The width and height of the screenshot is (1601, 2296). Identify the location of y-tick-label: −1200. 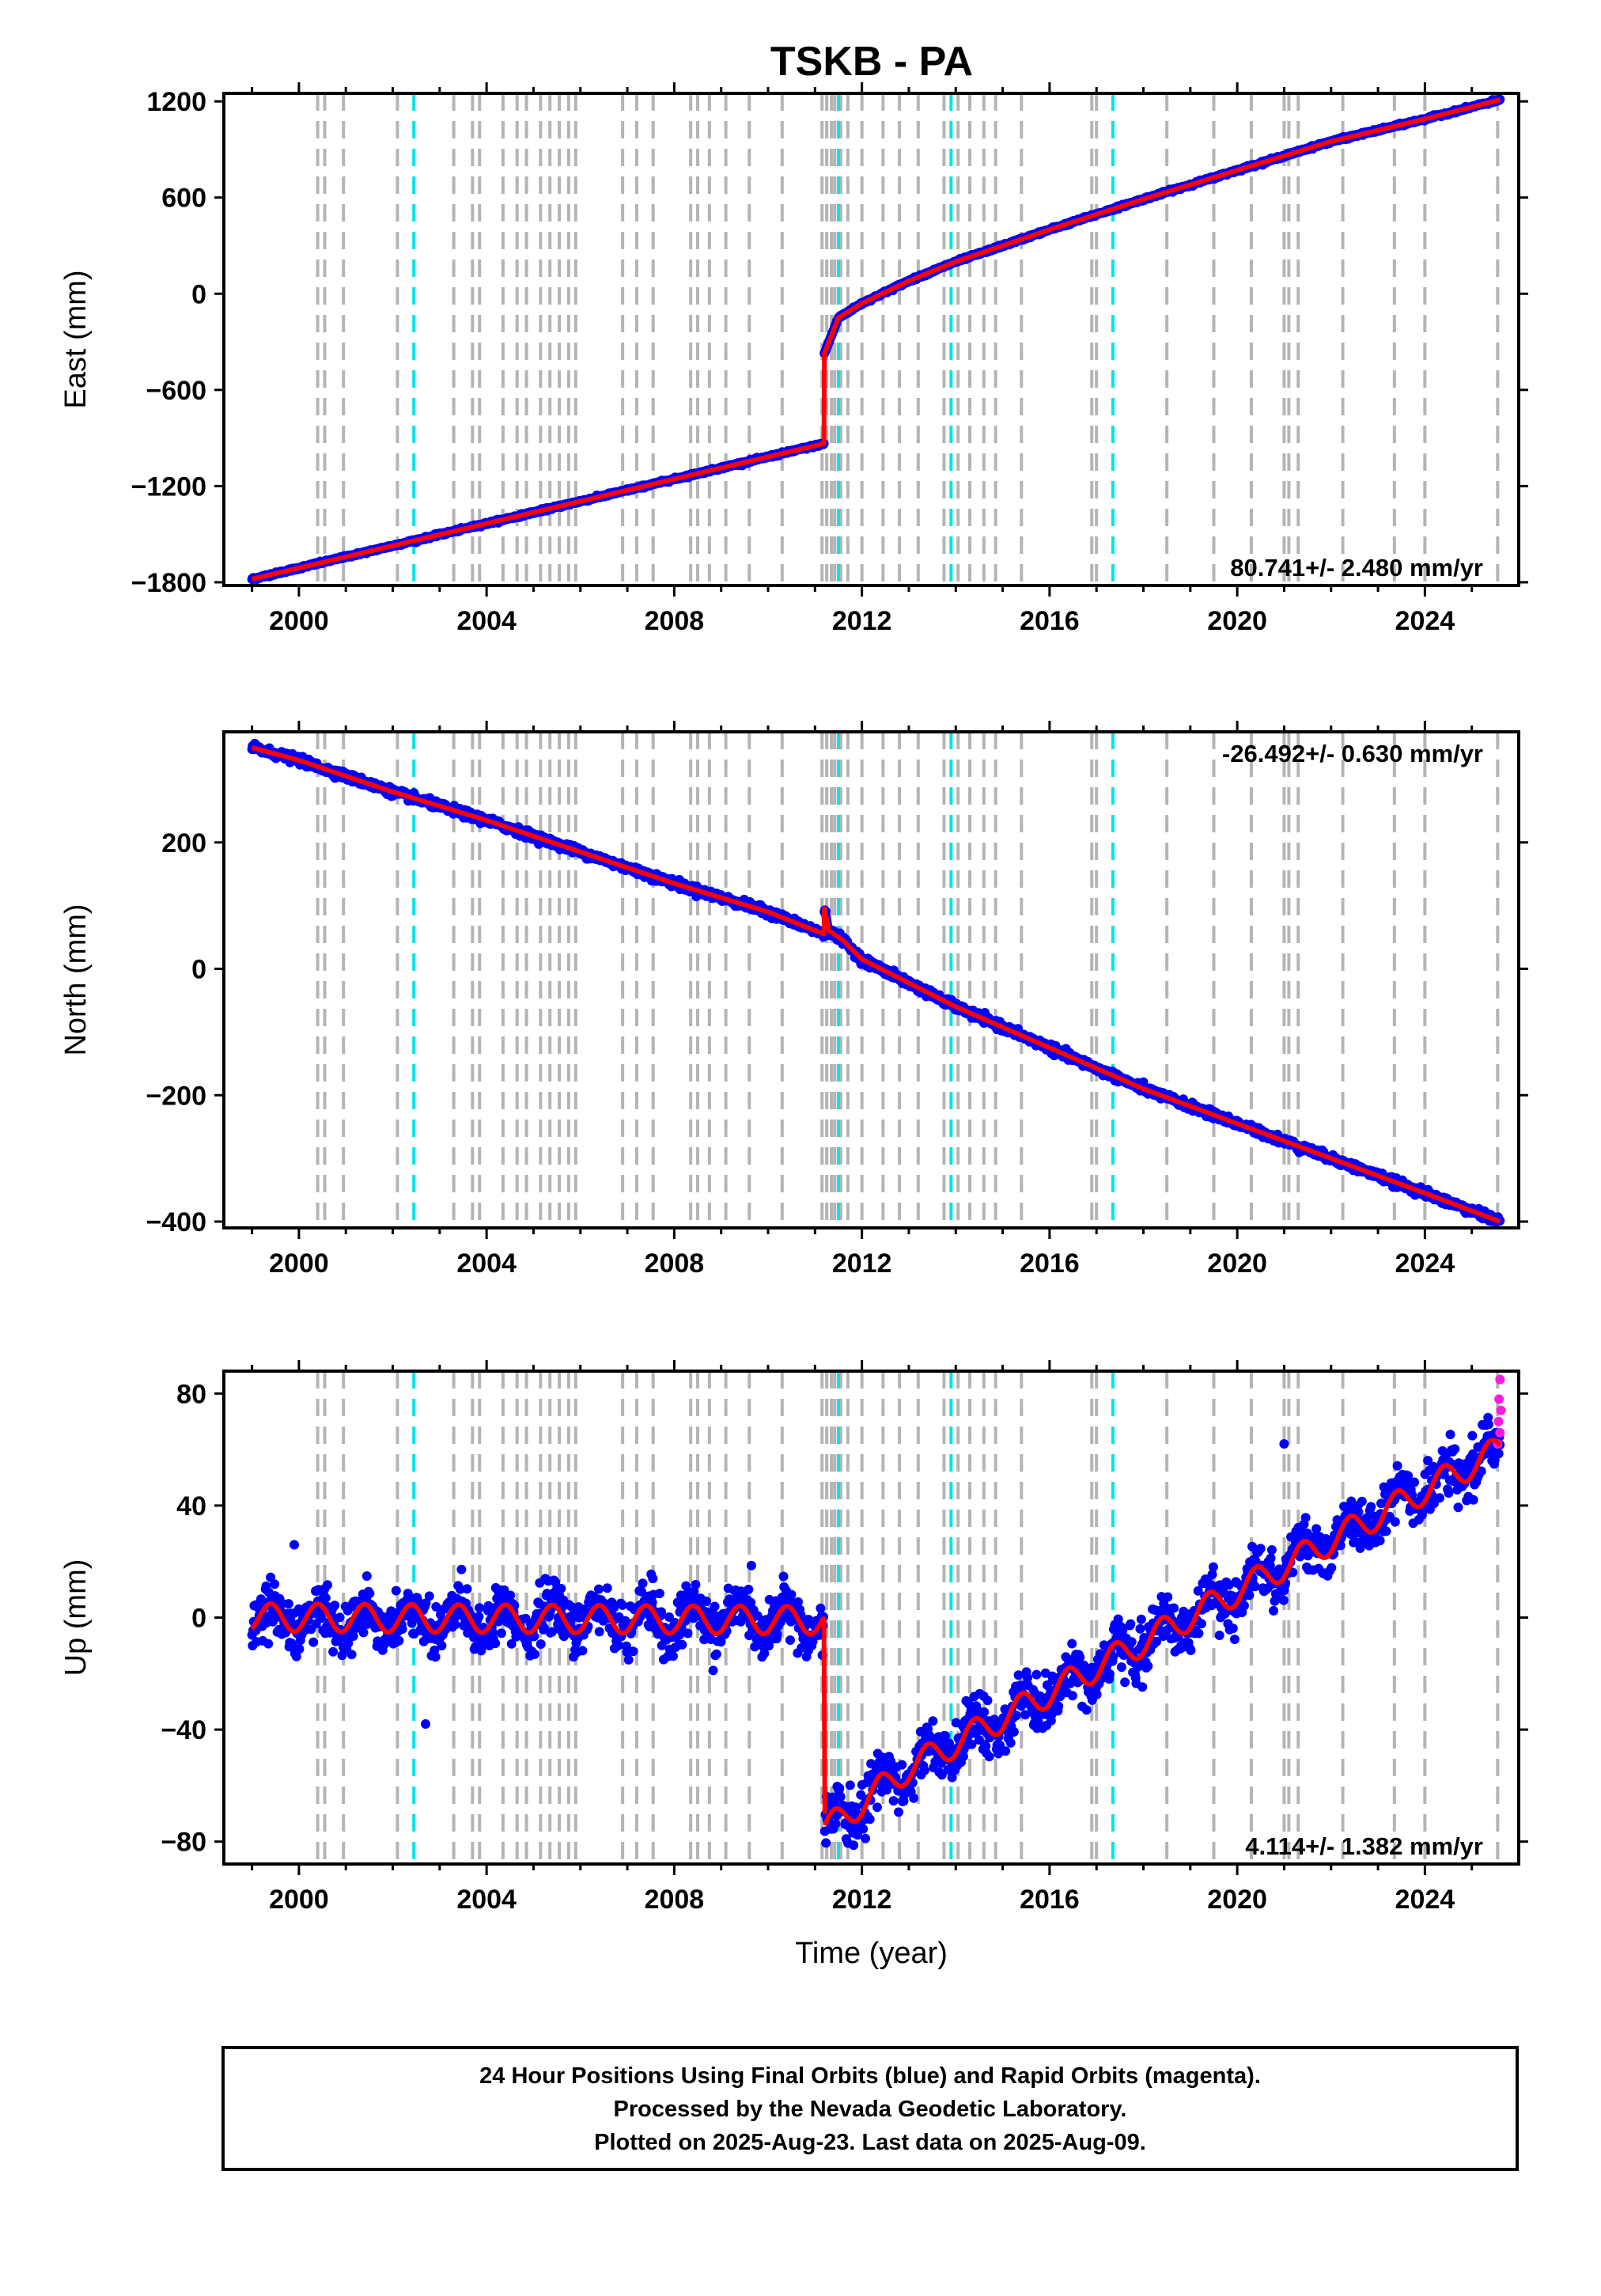
(169, 487).